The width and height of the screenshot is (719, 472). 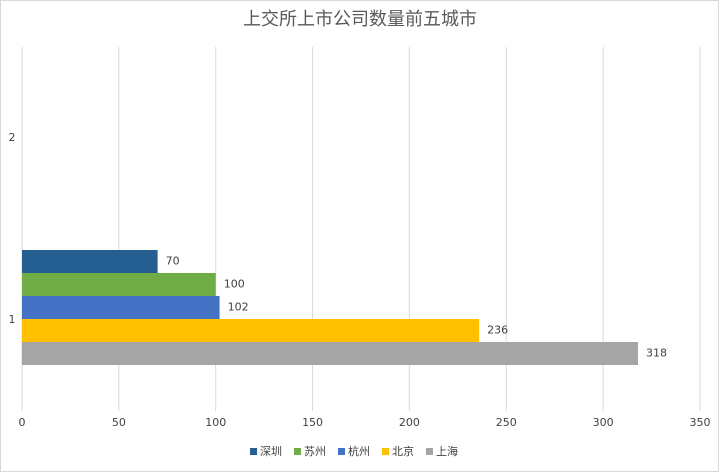 What do you see at coordinates (360, 19) in the screenshot?
I see `chart-title: 上交所上市公司数量前五城市` at bounding box center [360, 19].